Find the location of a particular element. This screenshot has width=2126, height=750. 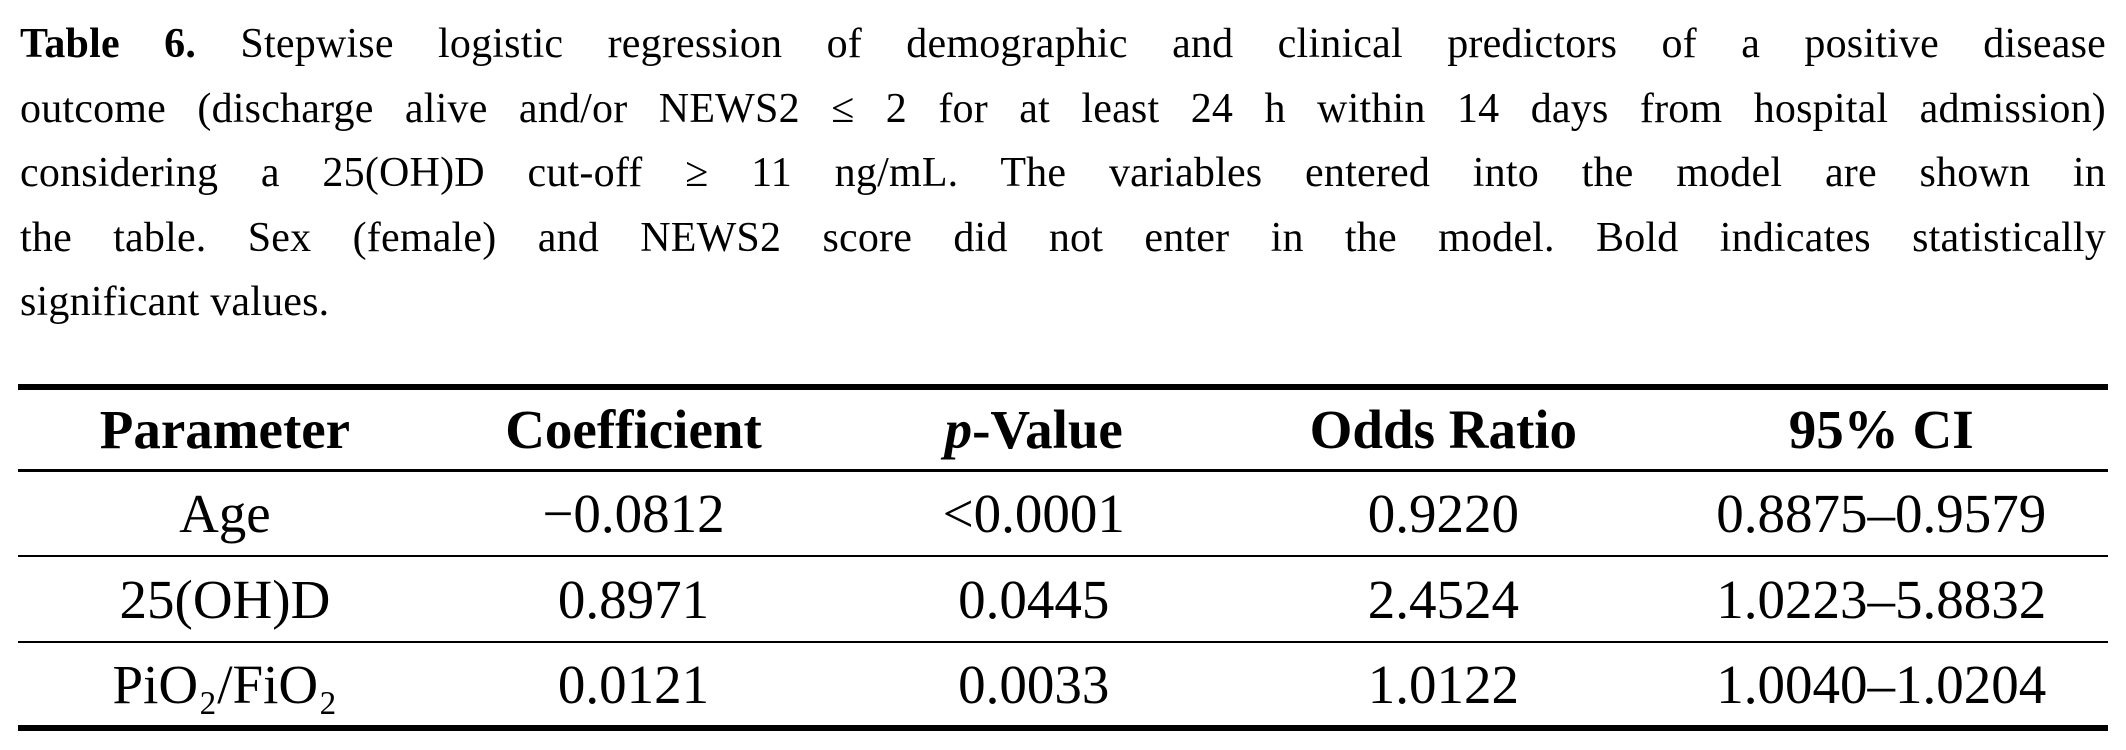

cell-odds-ratio: 0.9220 is located at coordinates (1443, 513).